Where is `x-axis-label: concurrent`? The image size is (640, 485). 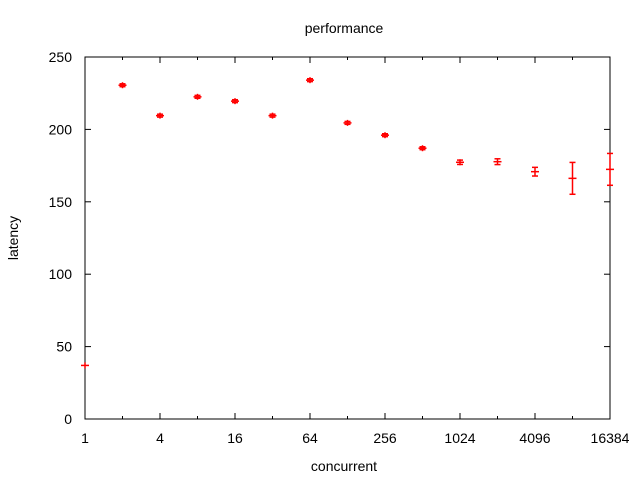
x-axis-label: concurrent is located at coordinates (344, 466).